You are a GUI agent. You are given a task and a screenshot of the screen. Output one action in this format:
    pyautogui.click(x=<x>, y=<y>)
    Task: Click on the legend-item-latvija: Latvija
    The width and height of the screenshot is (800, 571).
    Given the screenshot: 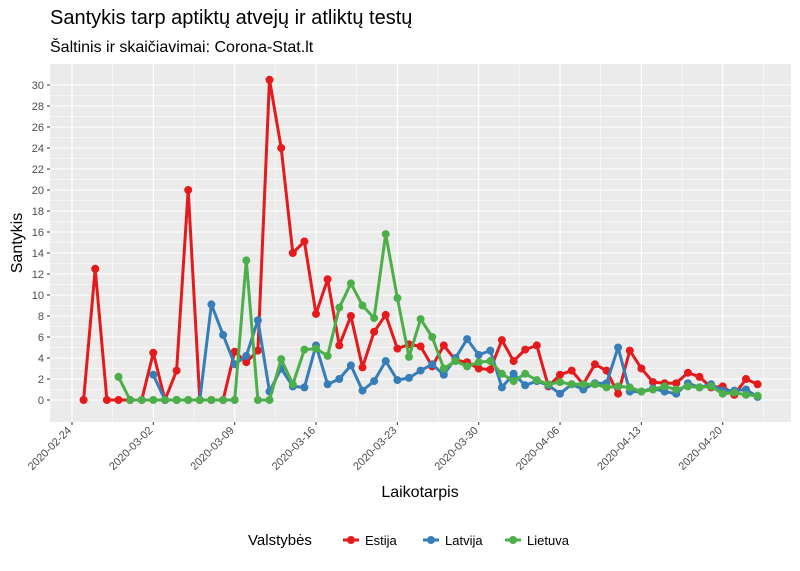 What is the action you would take?
    pyautogui.click(x=453, y=540)
    